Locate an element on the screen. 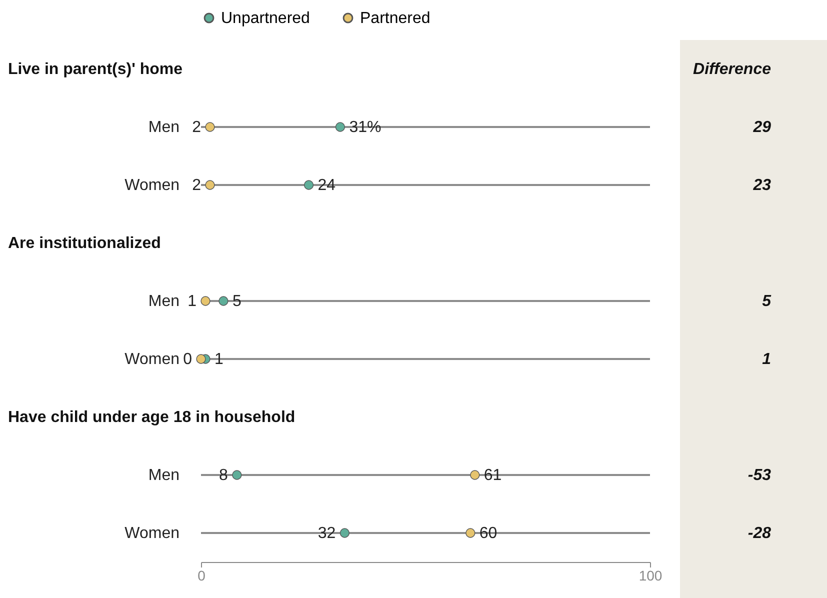 The image size is (827, 598). text: -28 is located at coordinates (760, 533).